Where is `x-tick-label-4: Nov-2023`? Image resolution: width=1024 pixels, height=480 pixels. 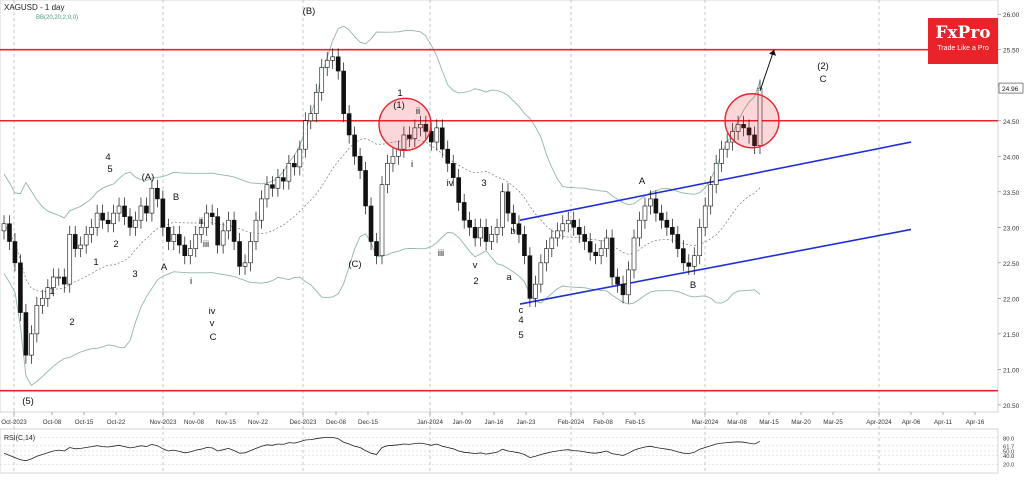
x-tick-label-4: Nov-2023 is located at coordinates (163, 422).